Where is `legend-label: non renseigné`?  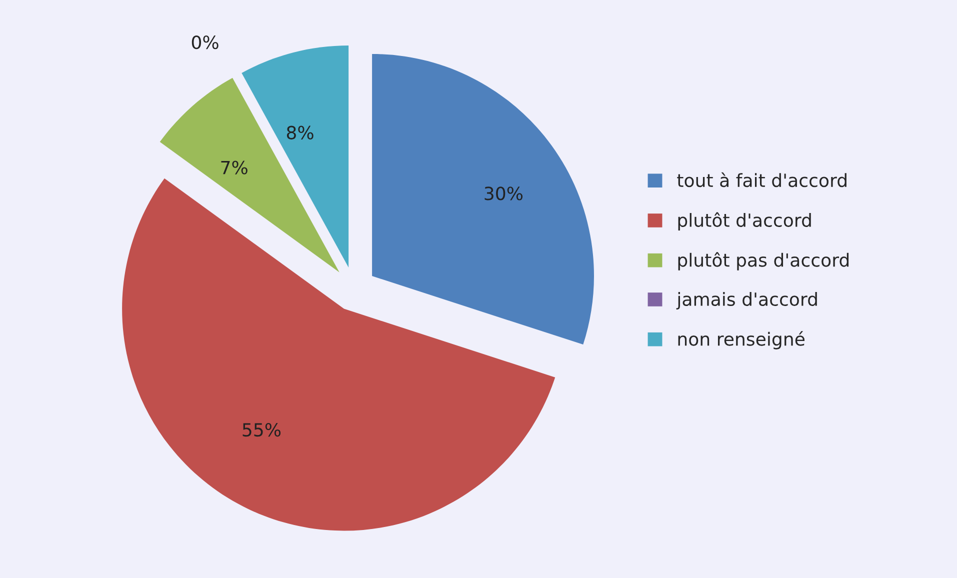
legend-label: non renseigné is located at coordinates (741, 340).